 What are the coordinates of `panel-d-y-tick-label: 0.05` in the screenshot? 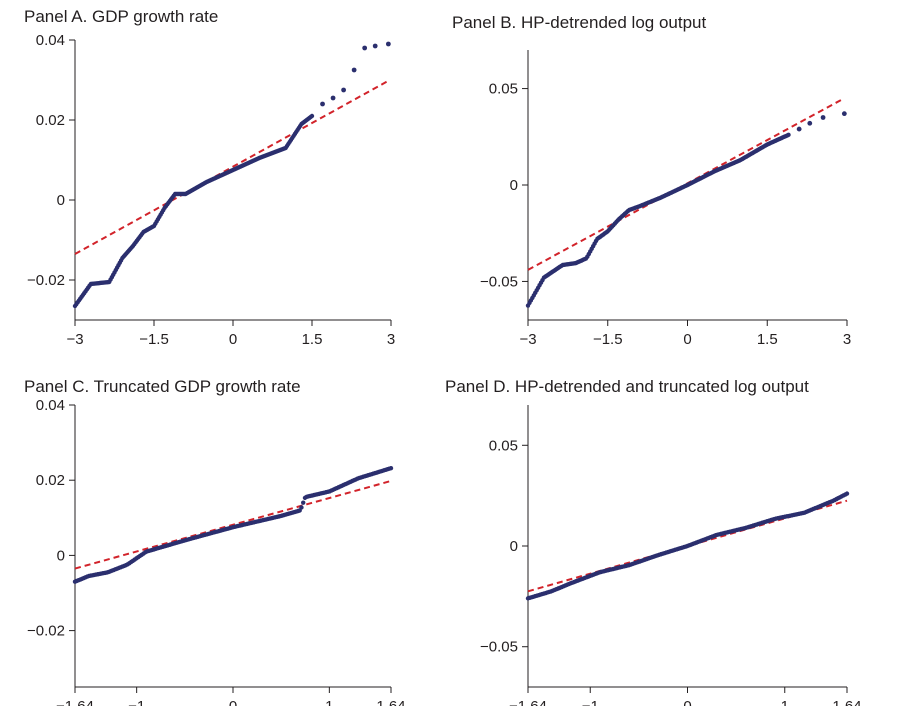 It's located at (503, 445).